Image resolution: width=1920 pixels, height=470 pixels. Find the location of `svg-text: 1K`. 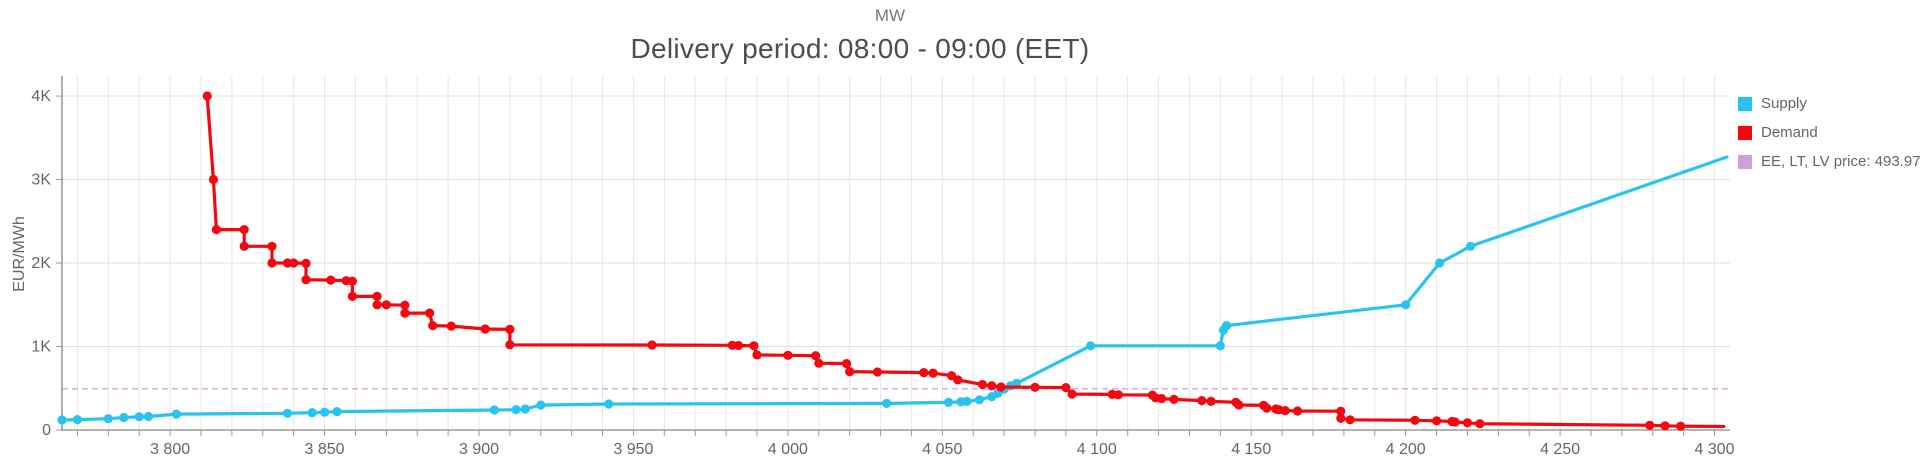

svg-text: 1K is located at coordinates (41, 347).